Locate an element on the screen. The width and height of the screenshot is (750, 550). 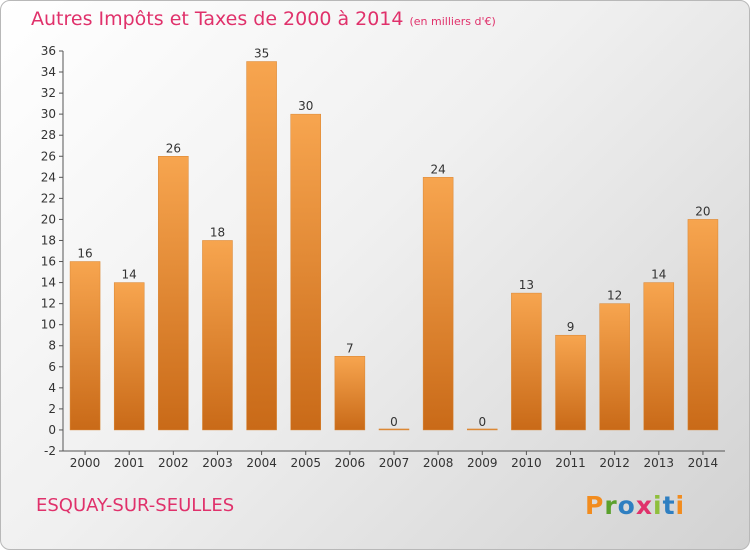
chart-title-text: Autres Impôts et Taxes de 2000 à 2014 is located at coordinates (217, 19).